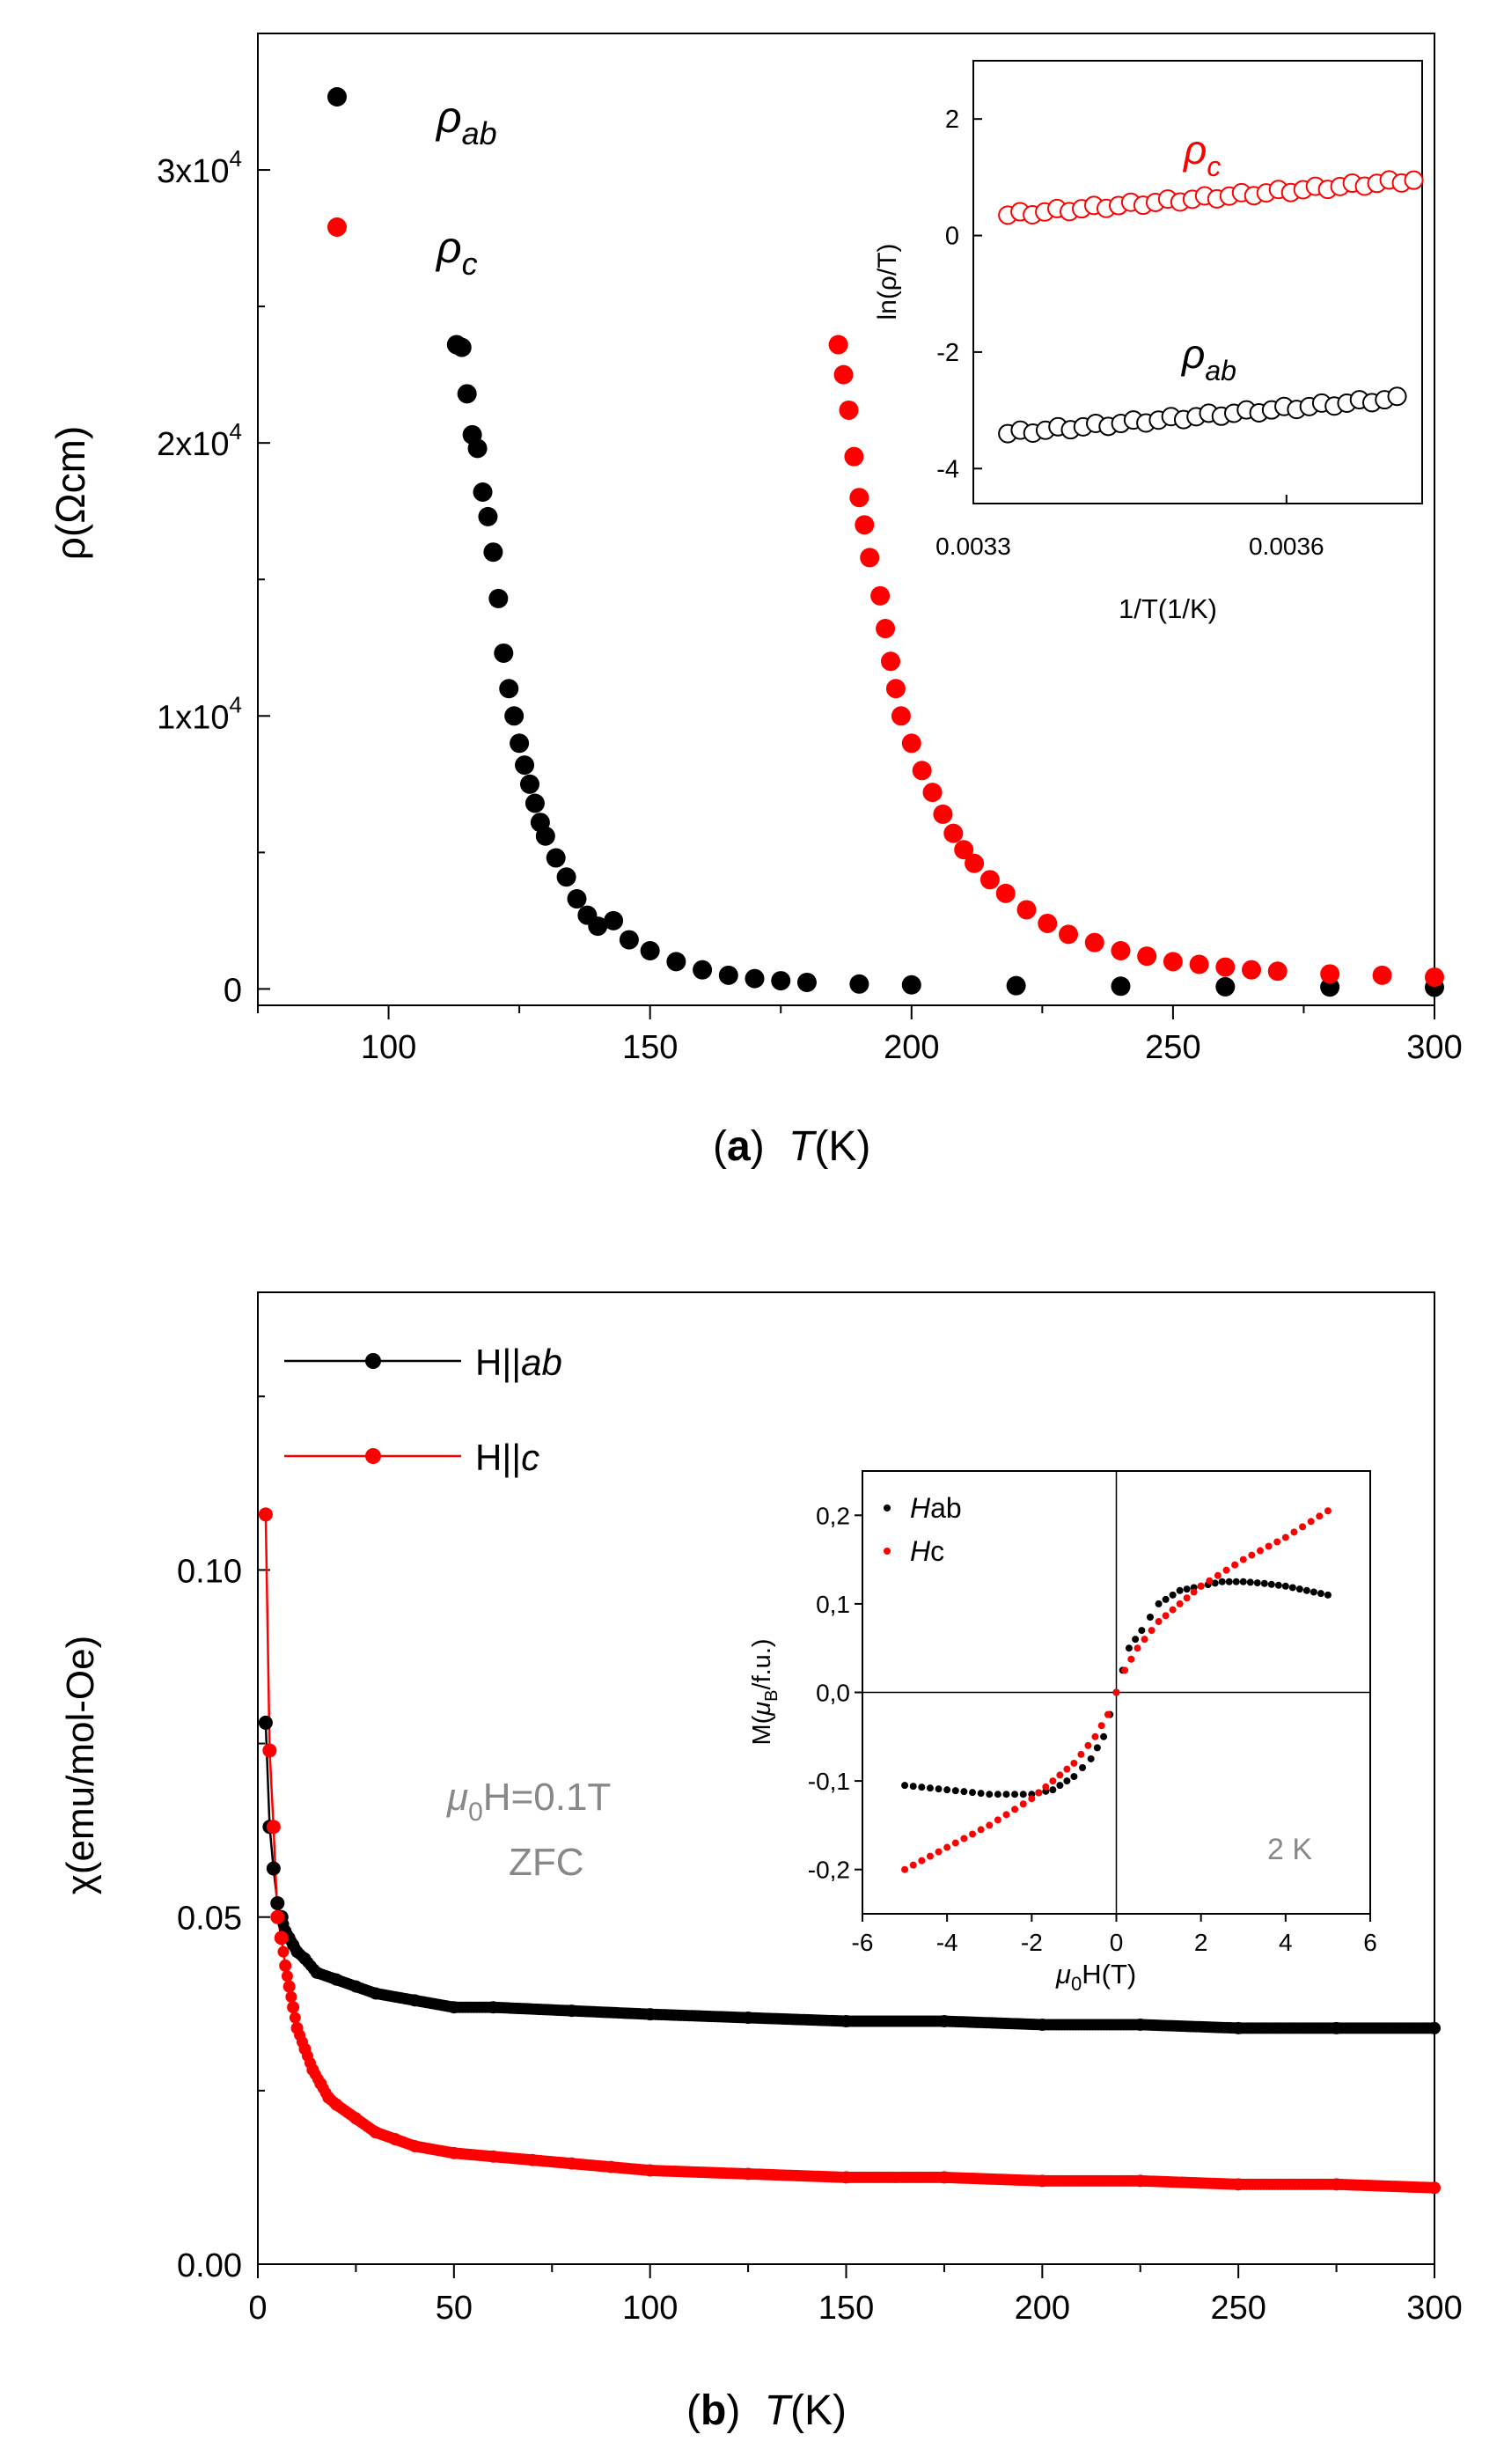 This screenshot has width=1504, height=2464. I want to click on chart-a-inset-y-tick-label: 2, so click(952, 120).